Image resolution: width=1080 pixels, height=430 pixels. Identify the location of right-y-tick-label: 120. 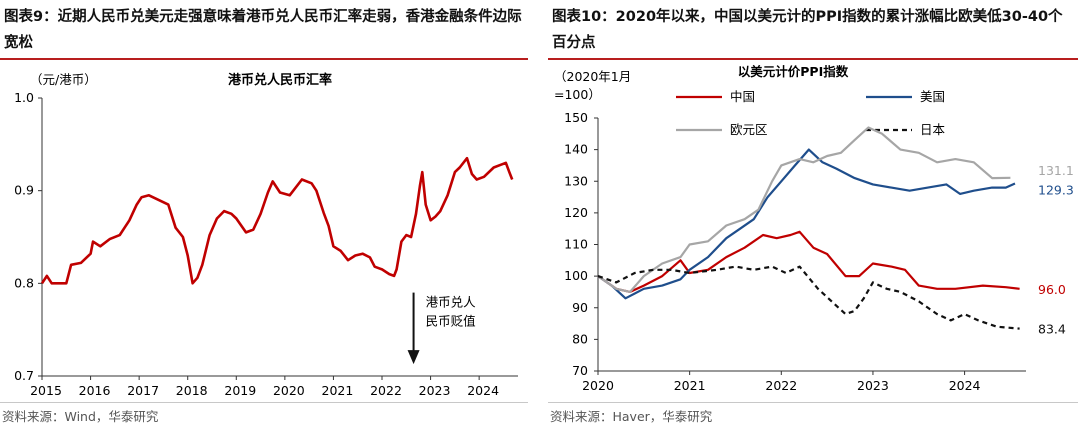
(576, 212).